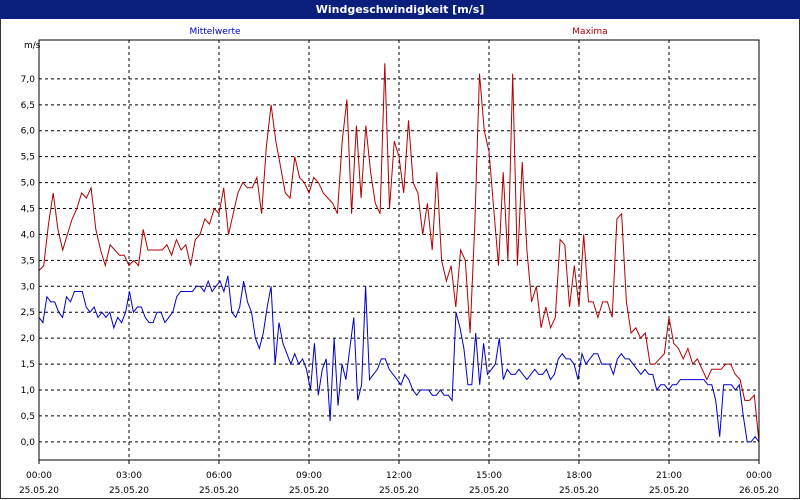 This screenshot has height=500, width=800. Describe the element at coordinates (579, 476) in the screenshot. I see `x-tick-time: 18:00` at that location.